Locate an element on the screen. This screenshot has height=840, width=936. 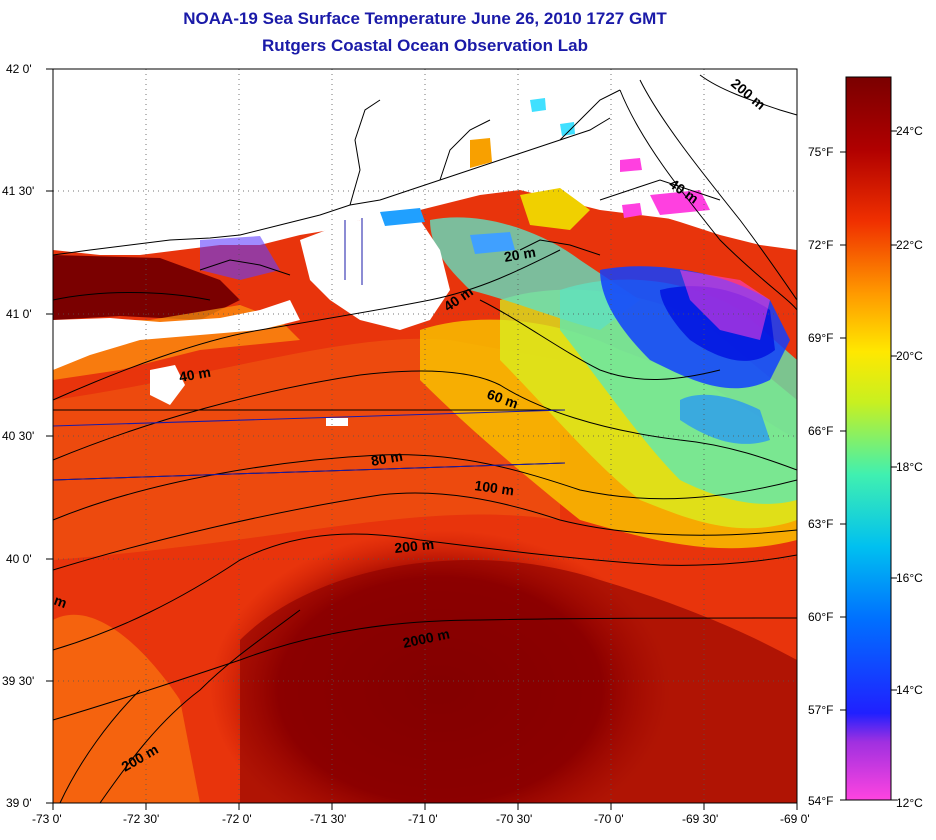
colorbar-c-label: 24°C is located at coordinates (909, 131).